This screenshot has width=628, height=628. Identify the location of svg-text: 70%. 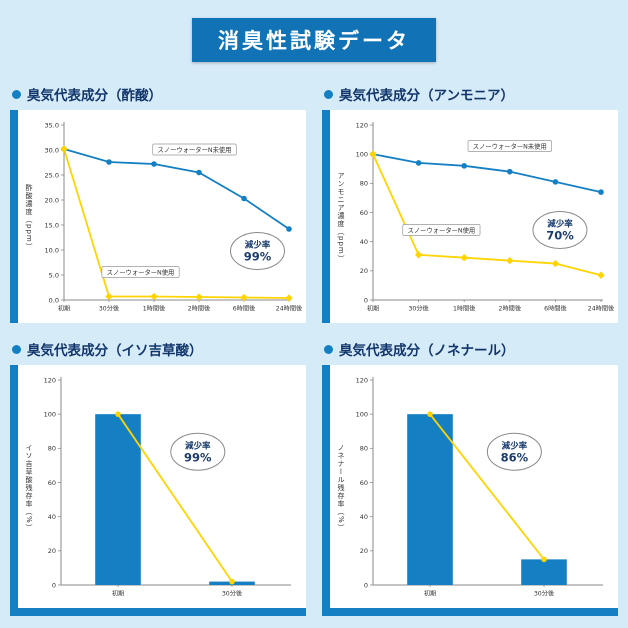
(560, 236).